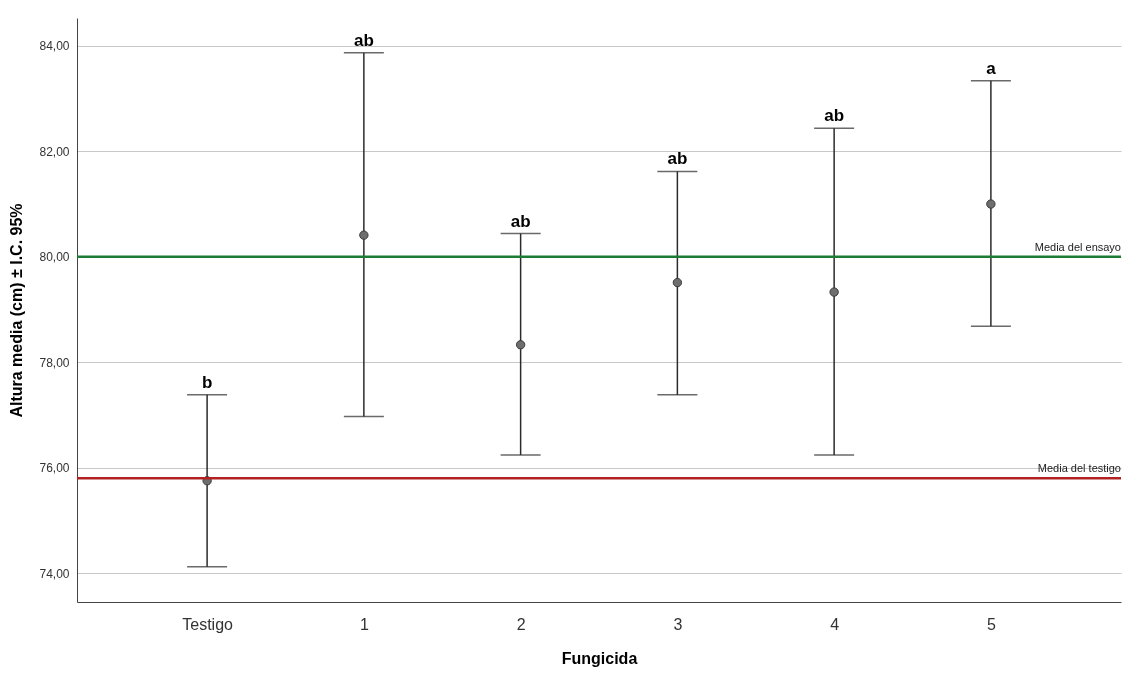 Image resolution: width=1142 pixels, height=681 pixels. I want to click on x-tick-label: 1, so click(364, 624).